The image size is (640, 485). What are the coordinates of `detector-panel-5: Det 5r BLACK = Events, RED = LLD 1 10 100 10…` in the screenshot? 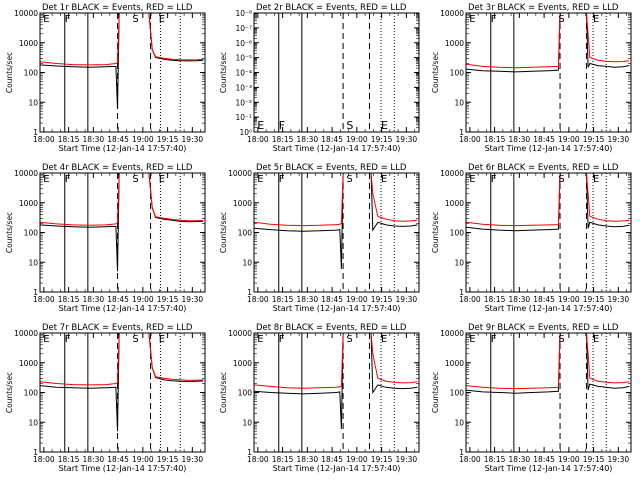 It's located at (319, 238).